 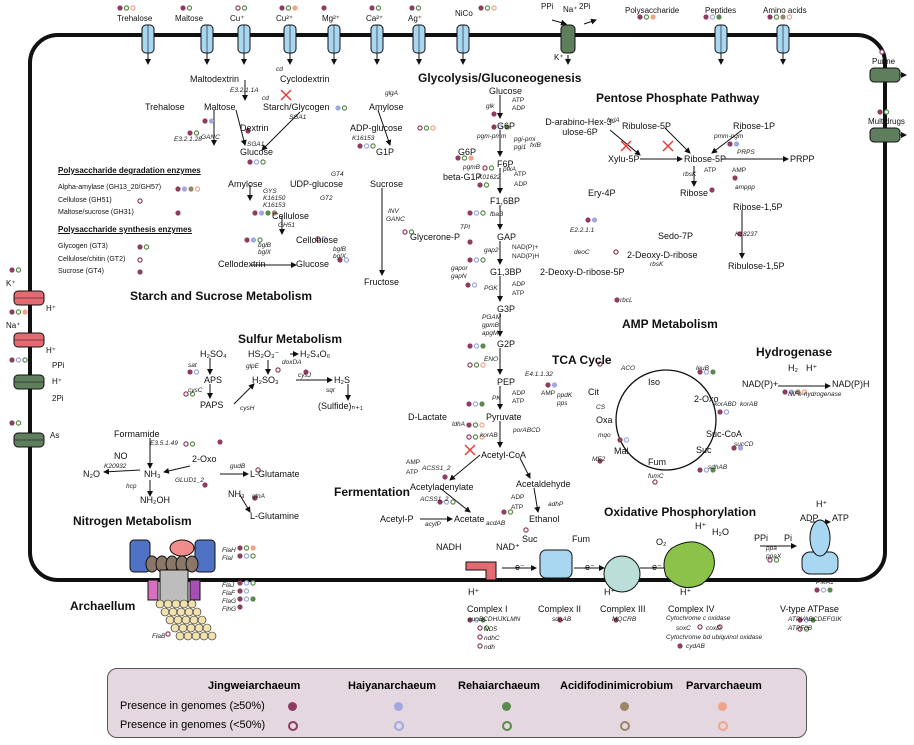 I want to click on tr-label-left-ppi: PPi, so click(x=58, y=365).